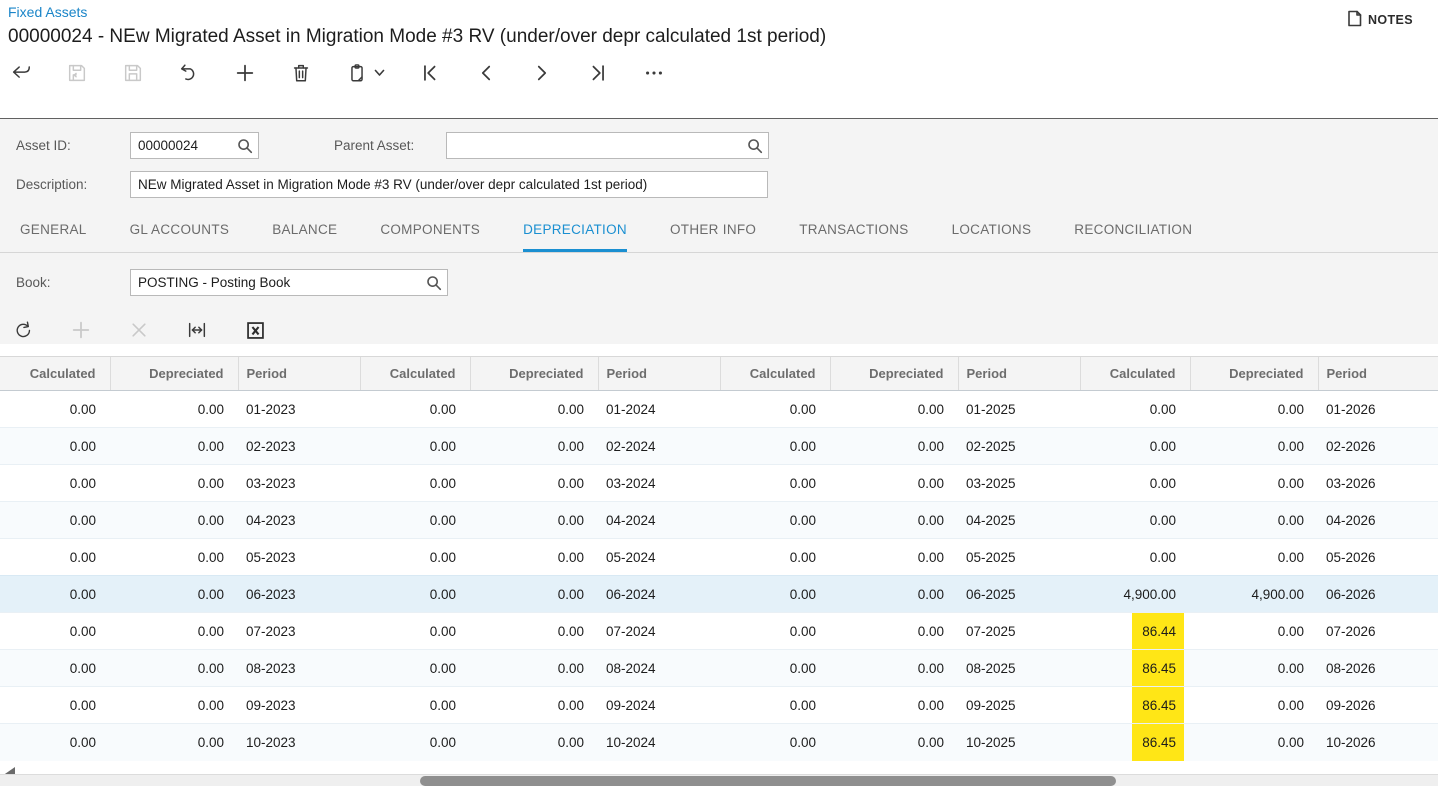 Image resolution: width=1438 pixels, height=786 pixels. I want to click on add-row-button, so click(81, 330).